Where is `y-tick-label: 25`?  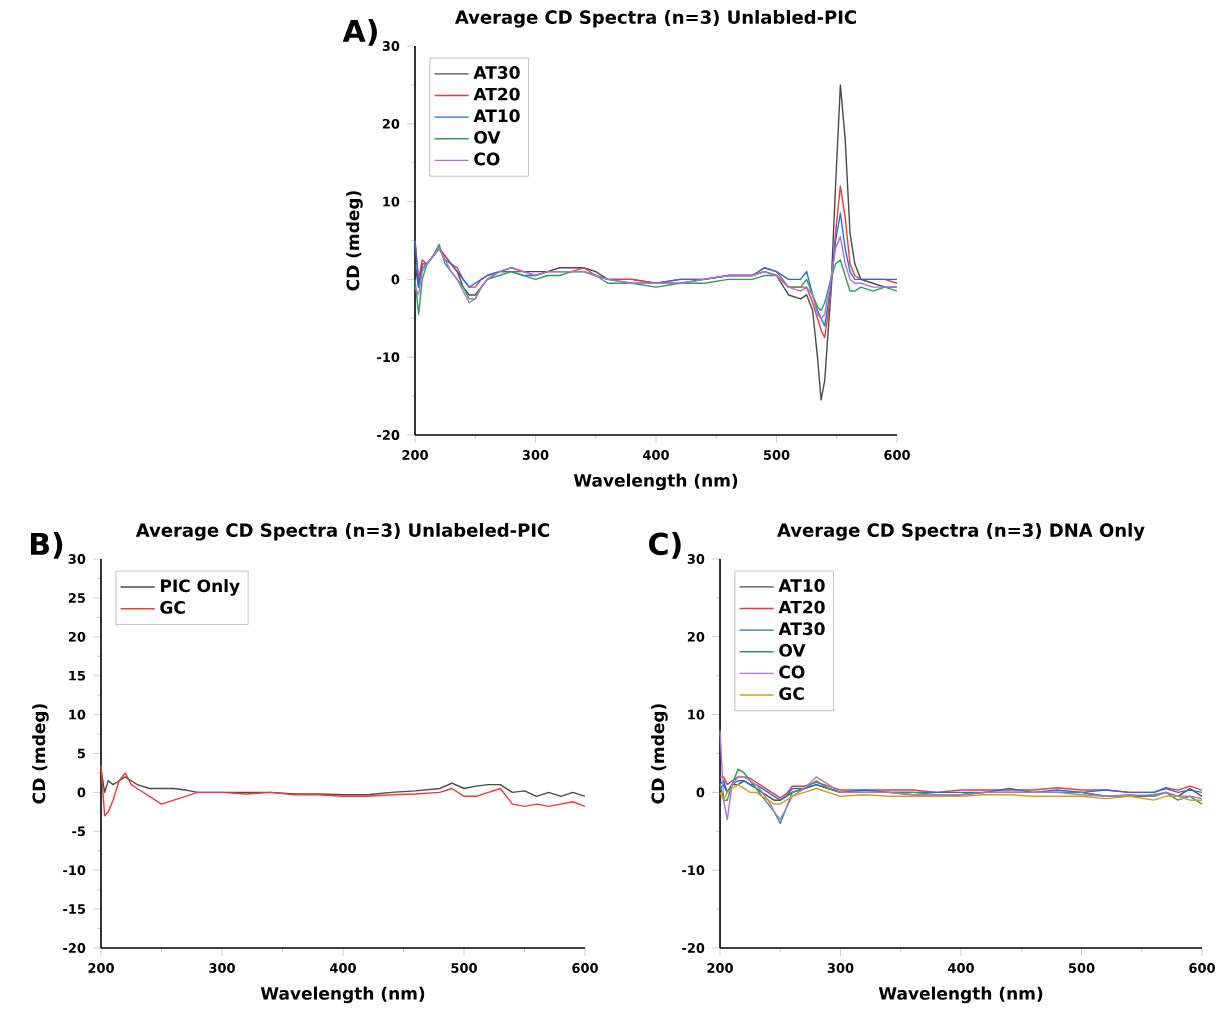
y-tick-label: 25 is located at coordinates (77, 598).